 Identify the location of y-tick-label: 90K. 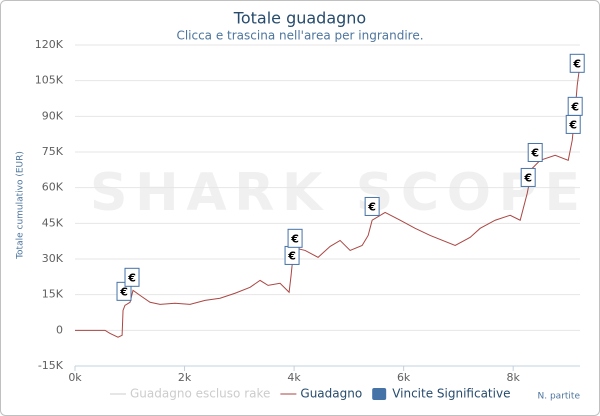
(53, 115).